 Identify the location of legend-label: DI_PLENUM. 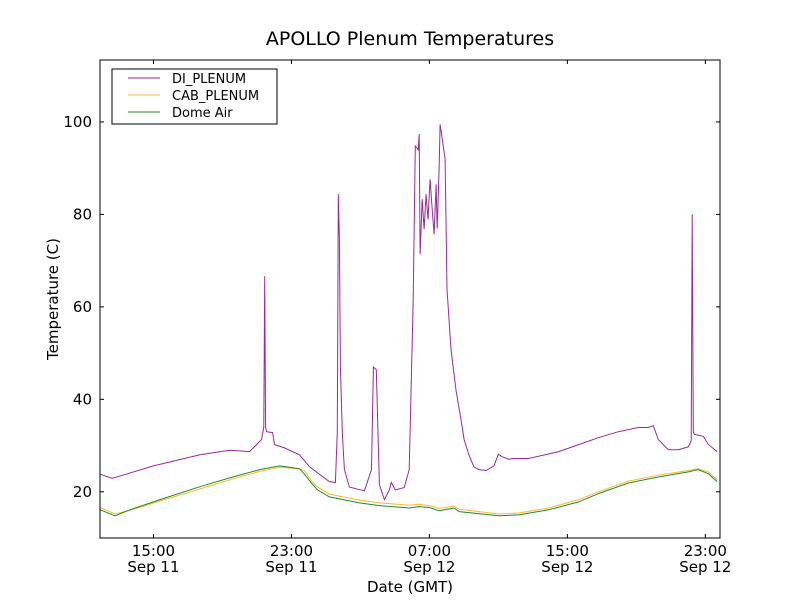
(209, 79).